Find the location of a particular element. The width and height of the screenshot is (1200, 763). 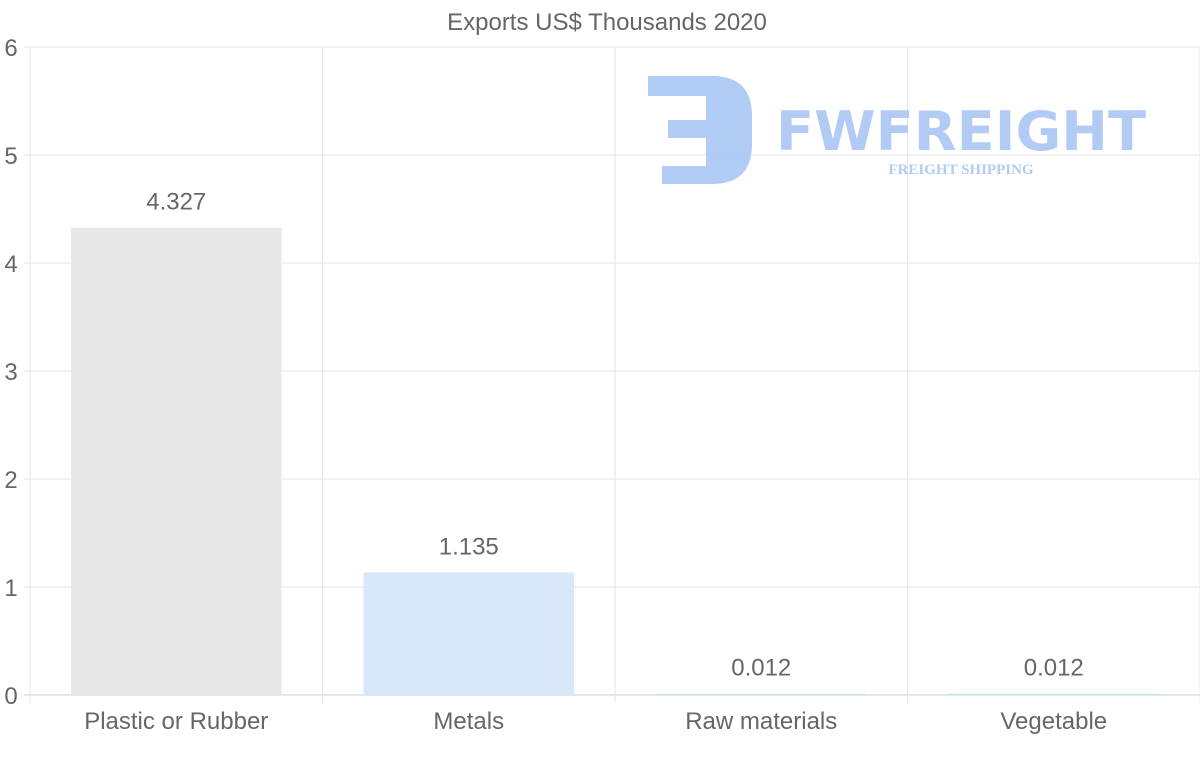

watermark-brand: FWFREIGHT is located at coordinates (961, 131).